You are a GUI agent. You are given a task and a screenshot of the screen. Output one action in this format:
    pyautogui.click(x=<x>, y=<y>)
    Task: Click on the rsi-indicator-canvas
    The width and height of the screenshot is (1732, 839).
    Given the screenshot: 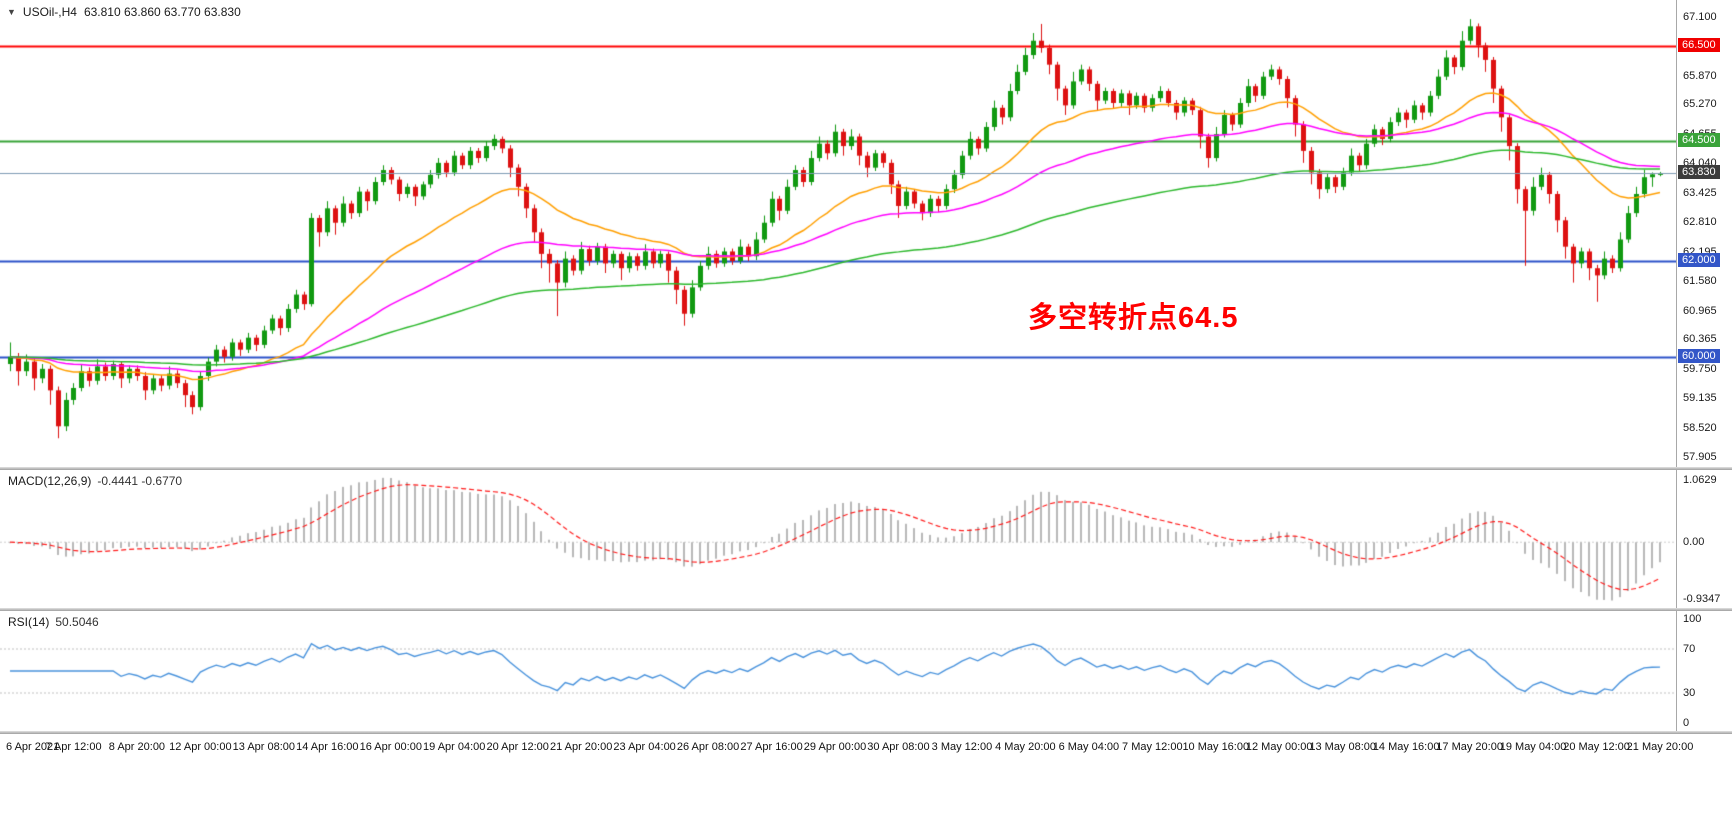 What is the action you would take?
    pyautogui.click(x=838, y=671)
    